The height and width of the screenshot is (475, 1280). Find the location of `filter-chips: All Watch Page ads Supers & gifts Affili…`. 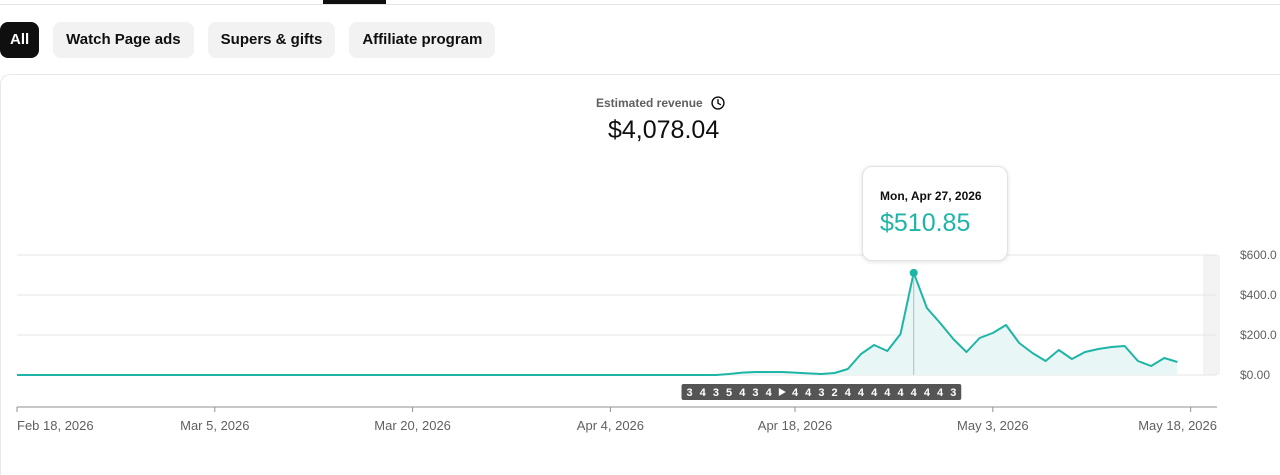

filter-chips: All Watch Page ads Supers & gifts Affili… is located at coordinates (248, 40).